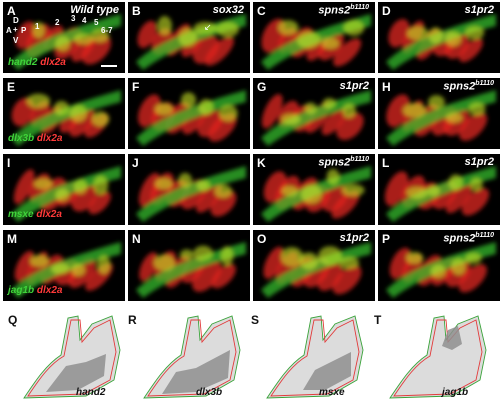  Describe the element at coordinates (228, 10) in the screenshot. I see `panel-genotype: sox32` at that location.